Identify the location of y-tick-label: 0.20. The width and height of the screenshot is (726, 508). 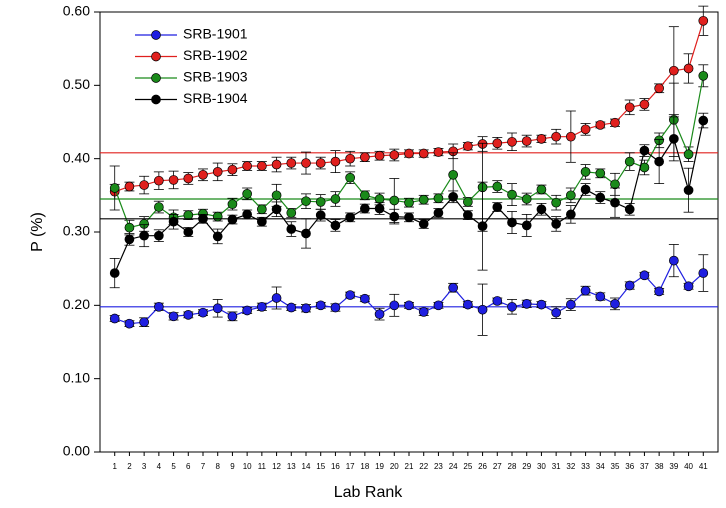
(76, 304).